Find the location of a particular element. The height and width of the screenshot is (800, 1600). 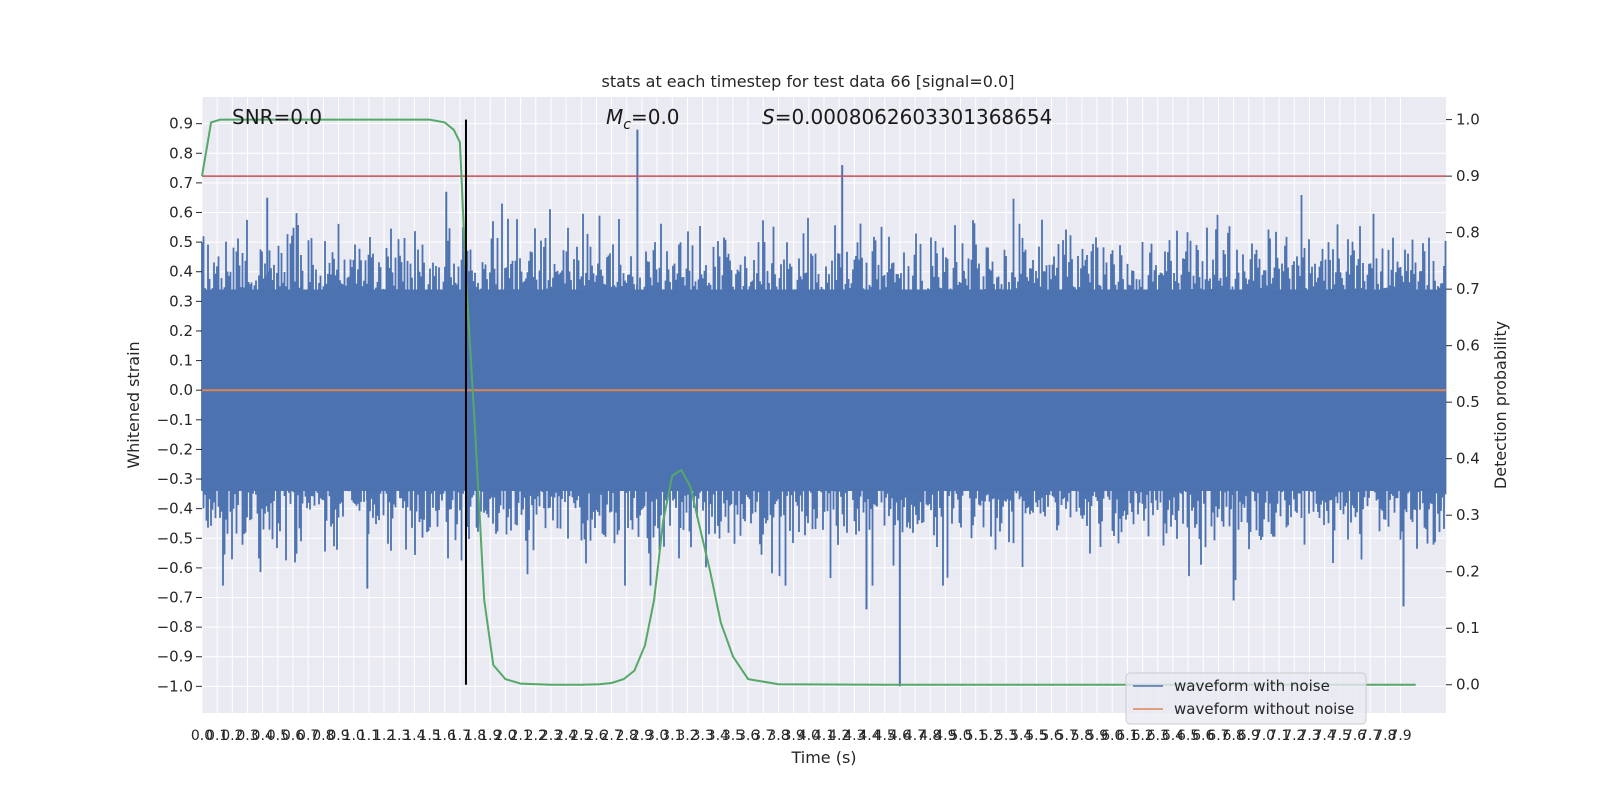

x-tick-label-57: 5.7 is located at coordinates (1067, 736).